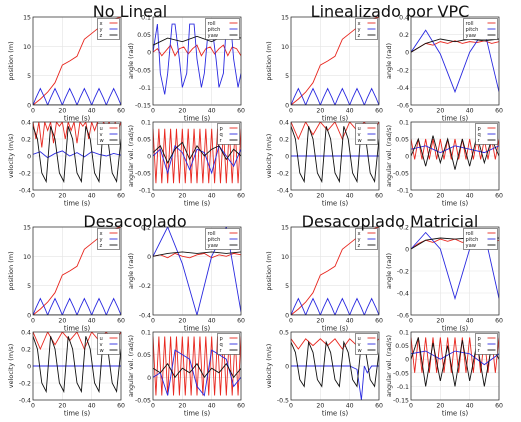 This screenshot has width=521, height=422. What do you see at coordinates (145, 316) in the screenshot?
I see `y-tick-label: -0.4` at bounding box center [145, 316].